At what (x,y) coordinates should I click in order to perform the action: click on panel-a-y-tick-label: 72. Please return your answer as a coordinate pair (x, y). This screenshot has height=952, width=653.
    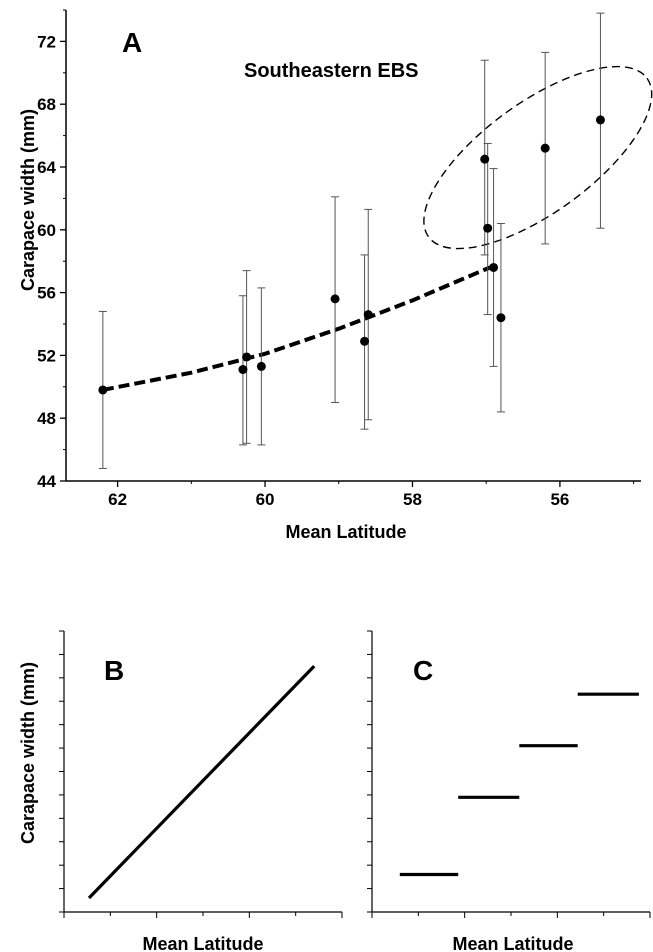
    Looking at the image, I should click on (46, 41).